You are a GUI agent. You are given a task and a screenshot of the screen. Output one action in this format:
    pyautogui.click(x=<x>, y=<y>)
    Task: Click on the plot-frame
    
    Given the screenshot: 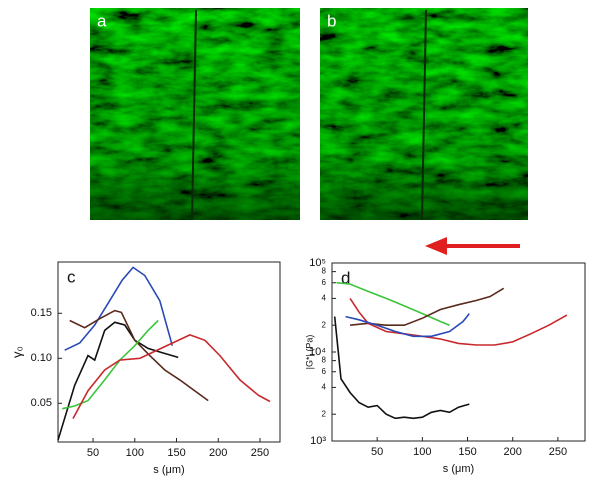 What is the action you would take?
    pyautogui.click(x=169, y=352)
    